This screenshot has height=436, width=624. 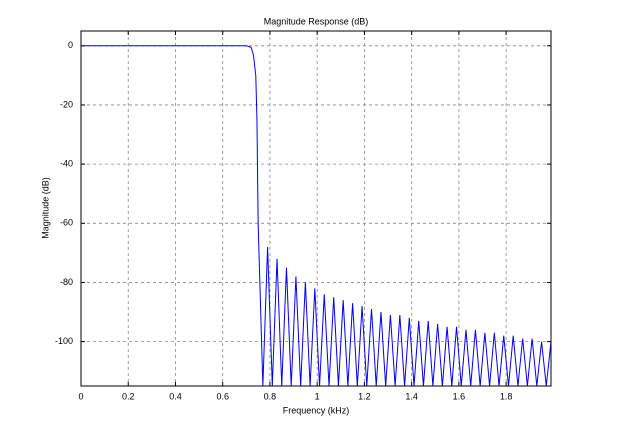 What do you see at coordinates (128, 396) in the screenshot?
I see `x-tick-label: 0.2` at bounding box center [128, 396].